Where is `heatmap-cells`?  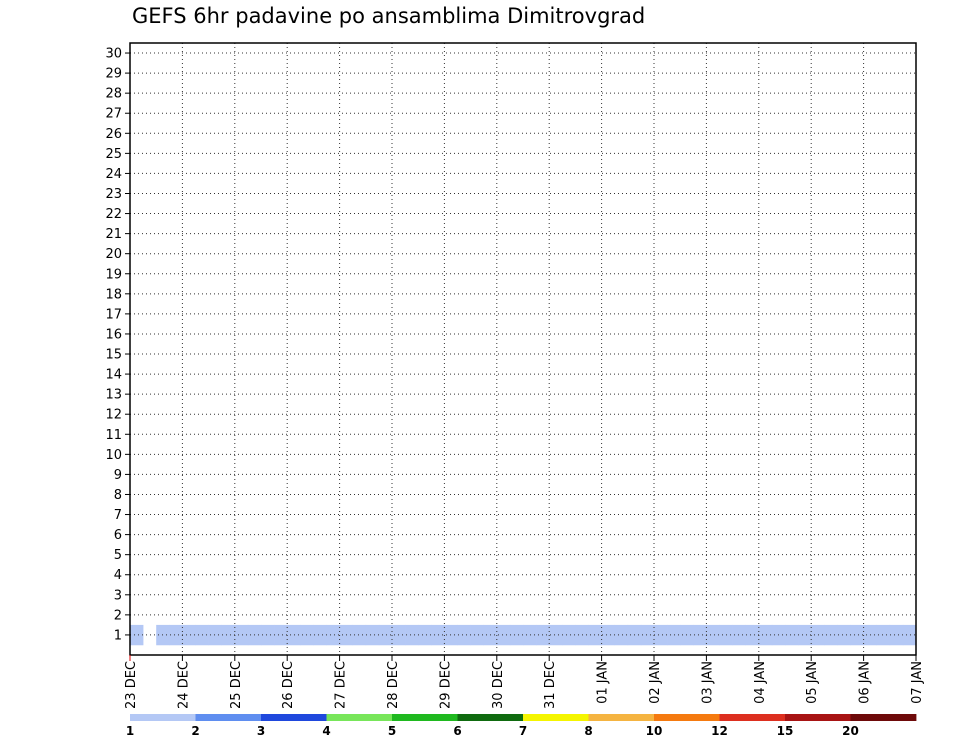 heatmap-cells is located at coordinates (523, 635).